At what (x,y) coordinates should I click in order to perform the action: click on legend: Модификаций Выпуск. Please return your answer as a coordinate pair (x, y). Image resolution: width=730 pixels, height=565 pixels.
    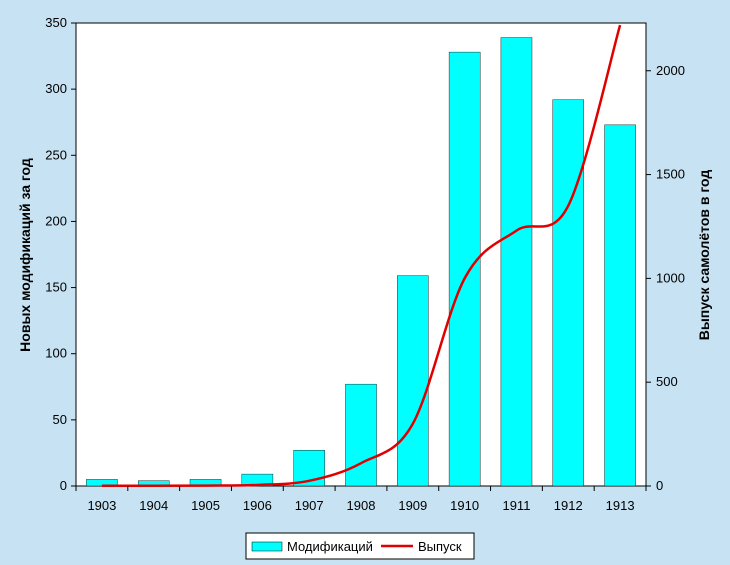
    Looking at the image, I should click on (360, 546).